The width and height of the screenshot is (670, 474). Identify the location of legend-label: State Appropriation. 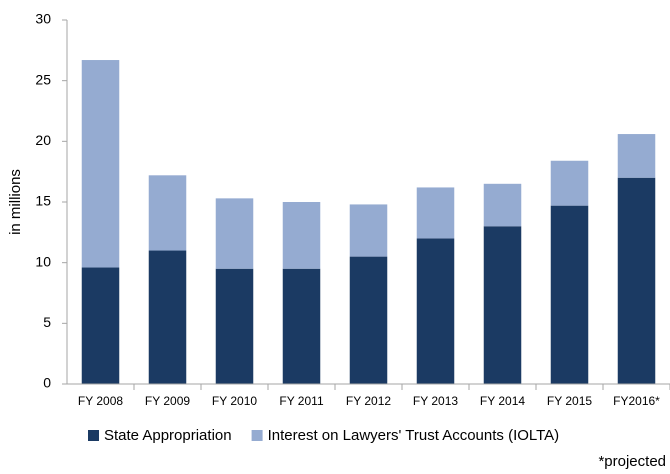
(168, 435).